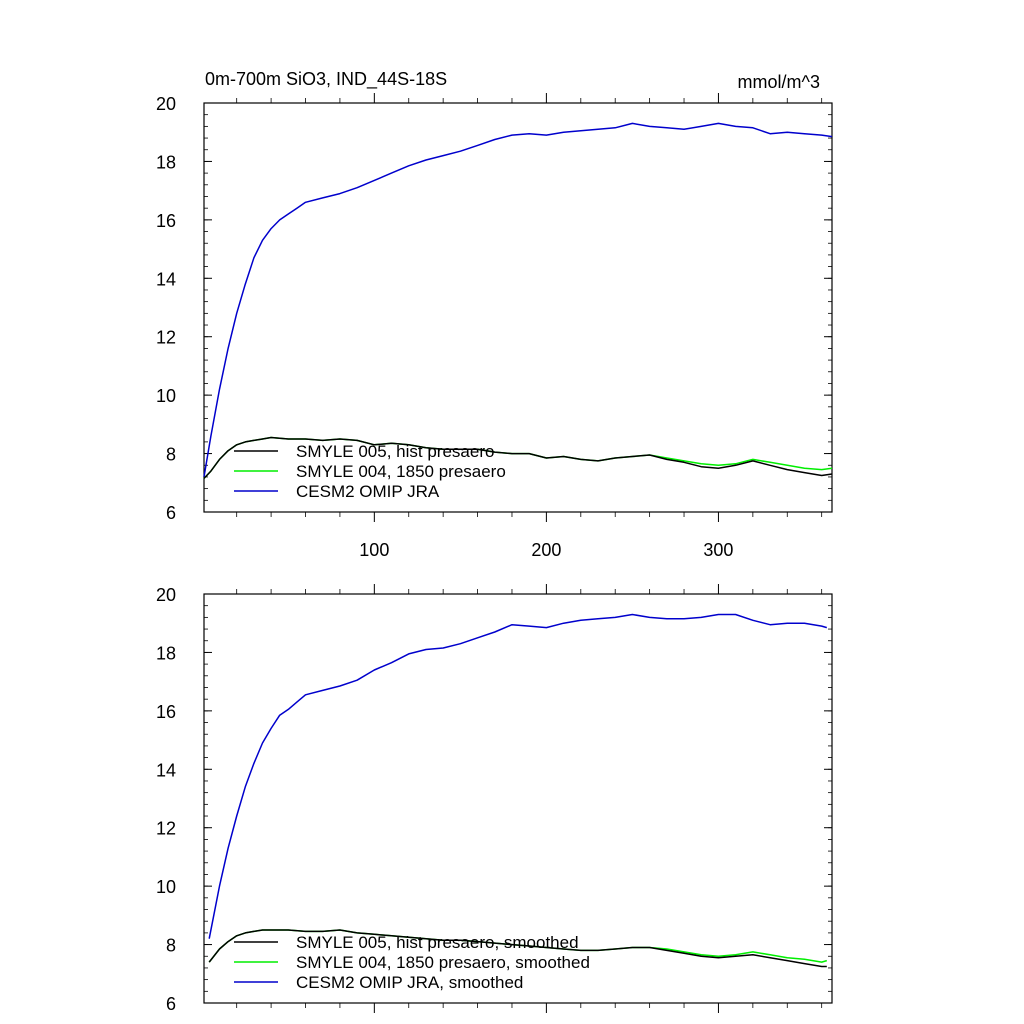 The image size is (1024, 1024). Describe the element at coordinates (437, 942) in the screenshot. I see `bottom-legend-label-0: SMYLE 005, hist presaero, smoothed` at that location.